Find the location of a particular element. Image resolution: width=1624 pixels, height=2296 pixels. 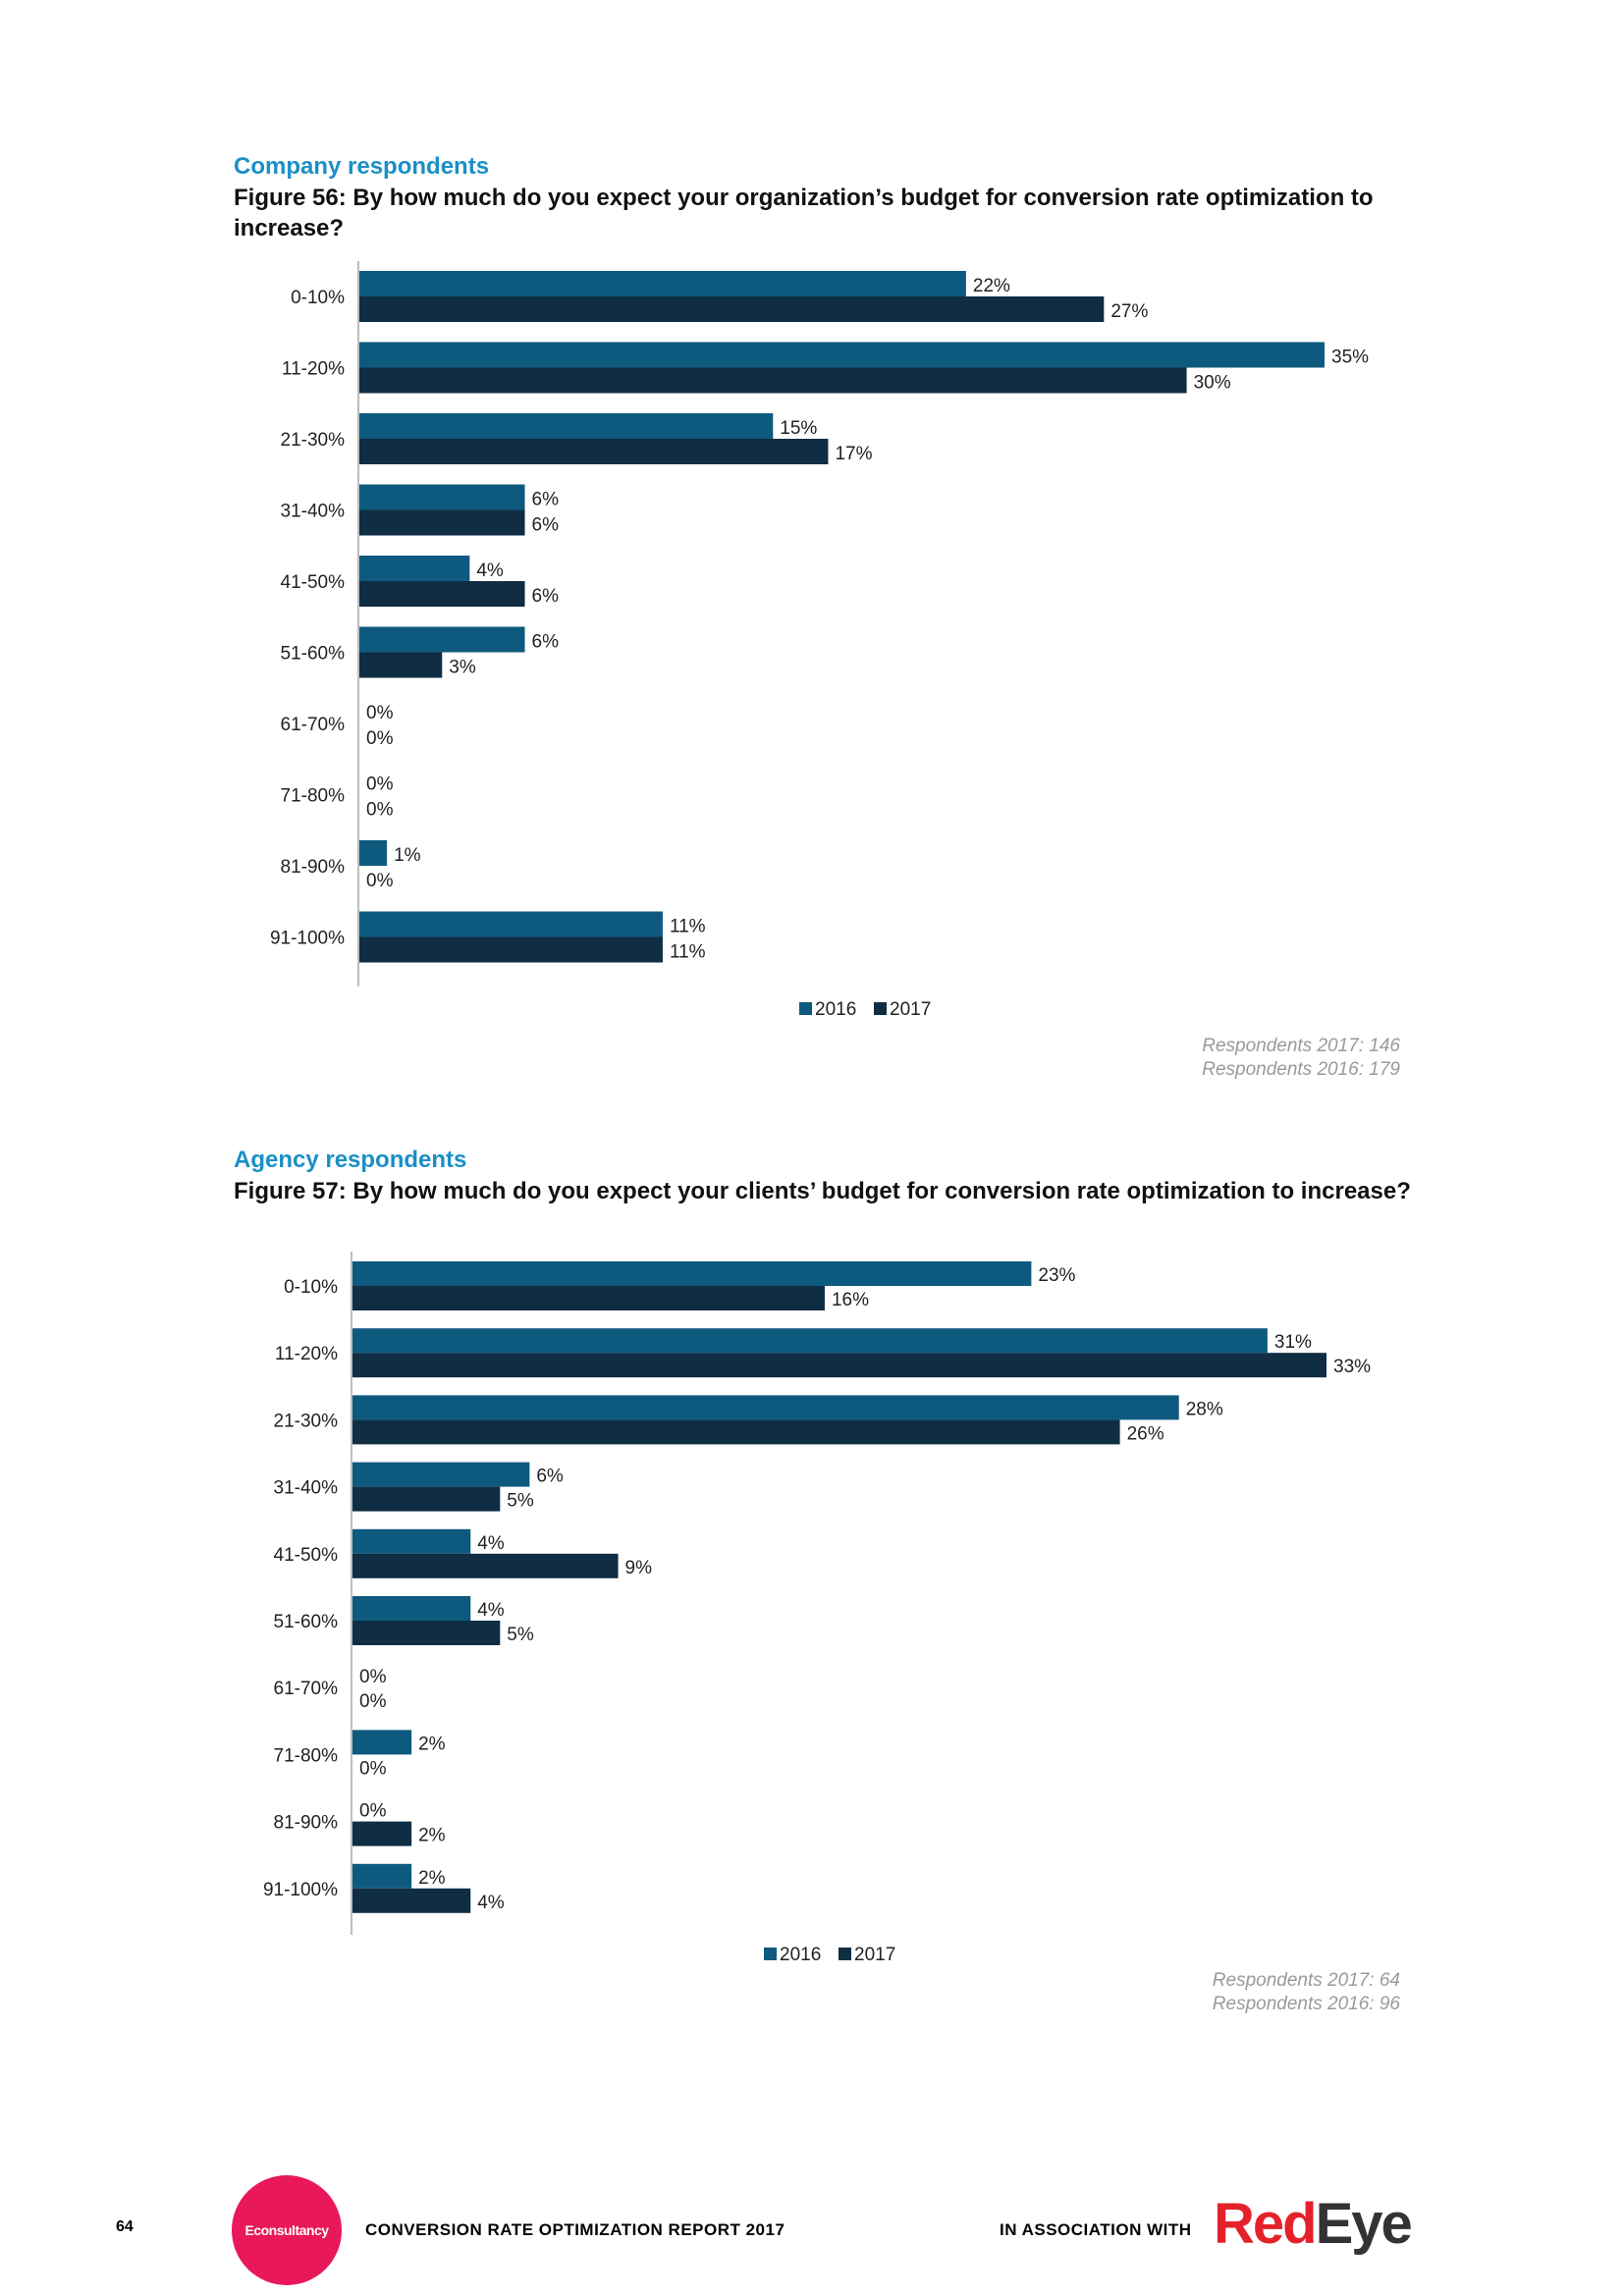

page-number: 64 is located at coordinates (125, 2227).